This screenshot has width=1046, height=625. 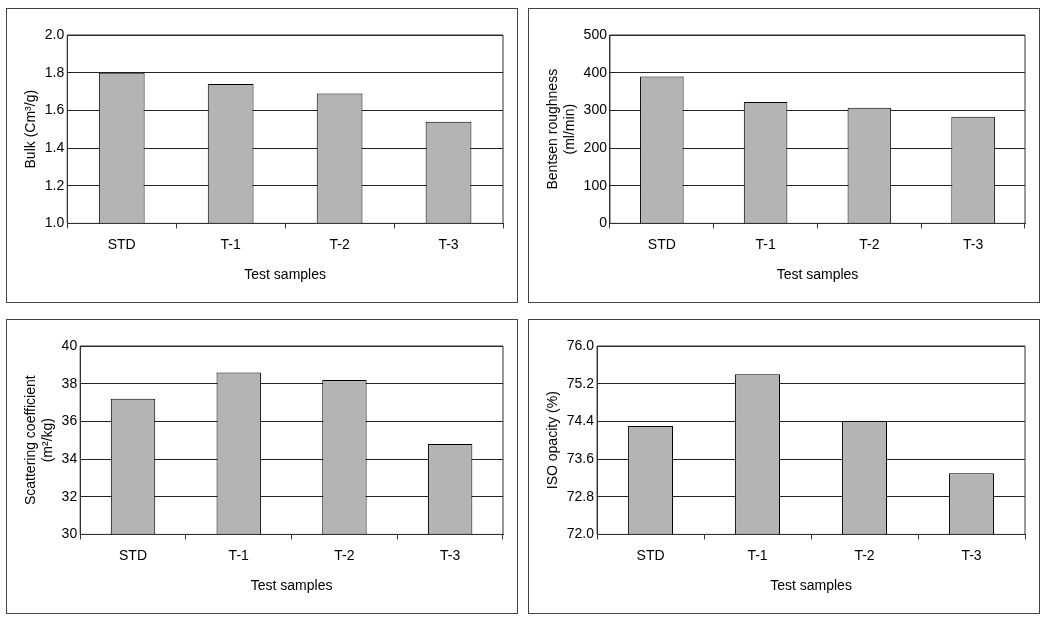 I want to click on y-tick-label: 200, so click(x=595, y=146).